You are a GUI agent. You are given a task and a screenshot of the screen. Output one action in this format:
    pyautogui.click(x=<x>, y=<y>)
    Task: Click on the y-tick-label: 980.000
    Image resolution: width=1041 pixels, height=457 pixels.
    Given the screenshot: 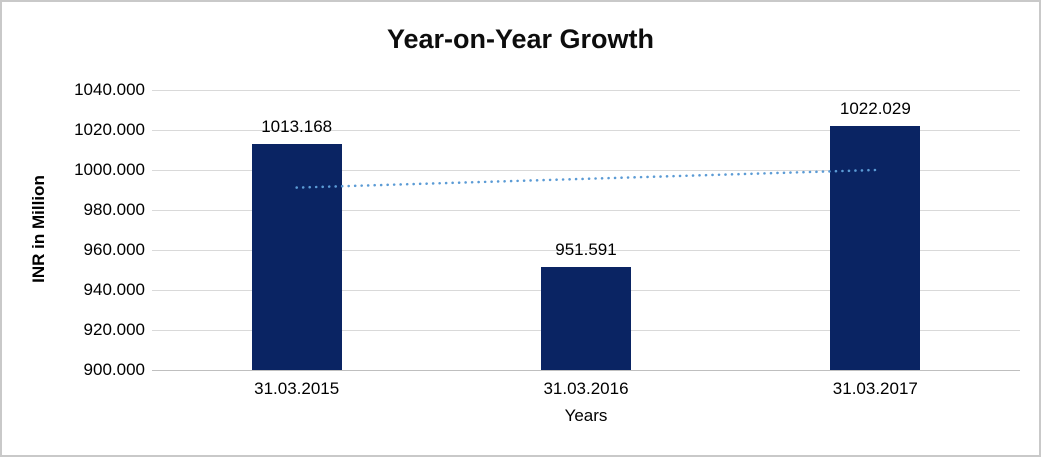 What is the action you would take?
    pyautogui.click(x=114, y=209)
    